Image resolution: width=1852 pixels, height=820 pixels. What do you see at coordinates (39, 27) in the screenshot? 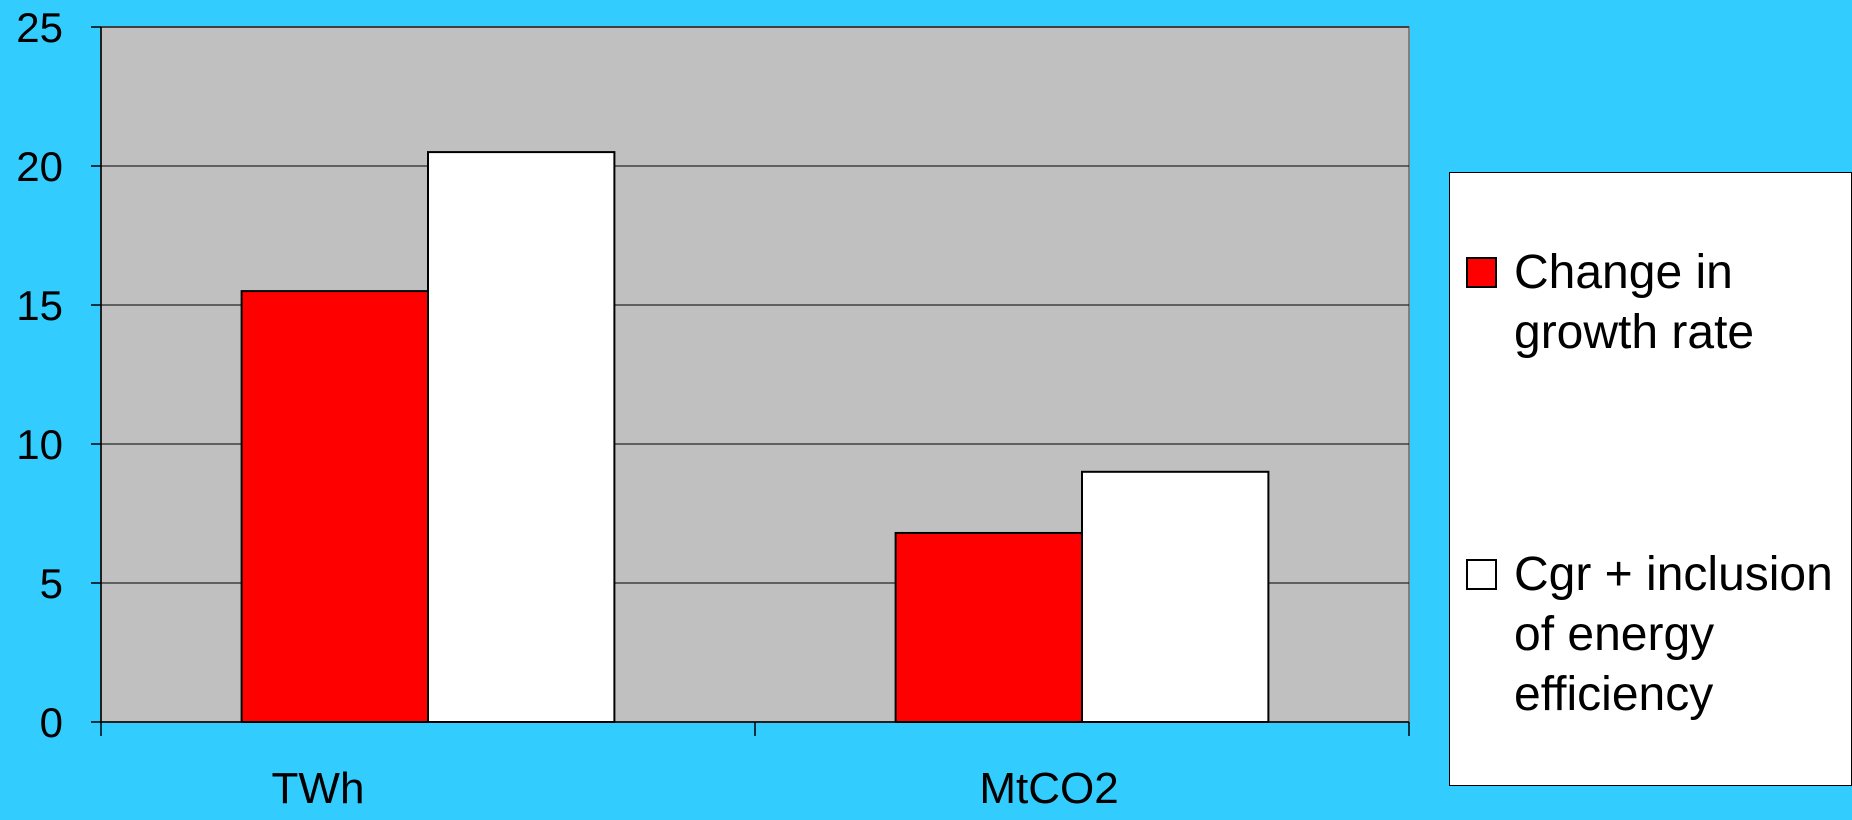
I see `y-tick-label-25: 25` at bounding box center [39, 27].